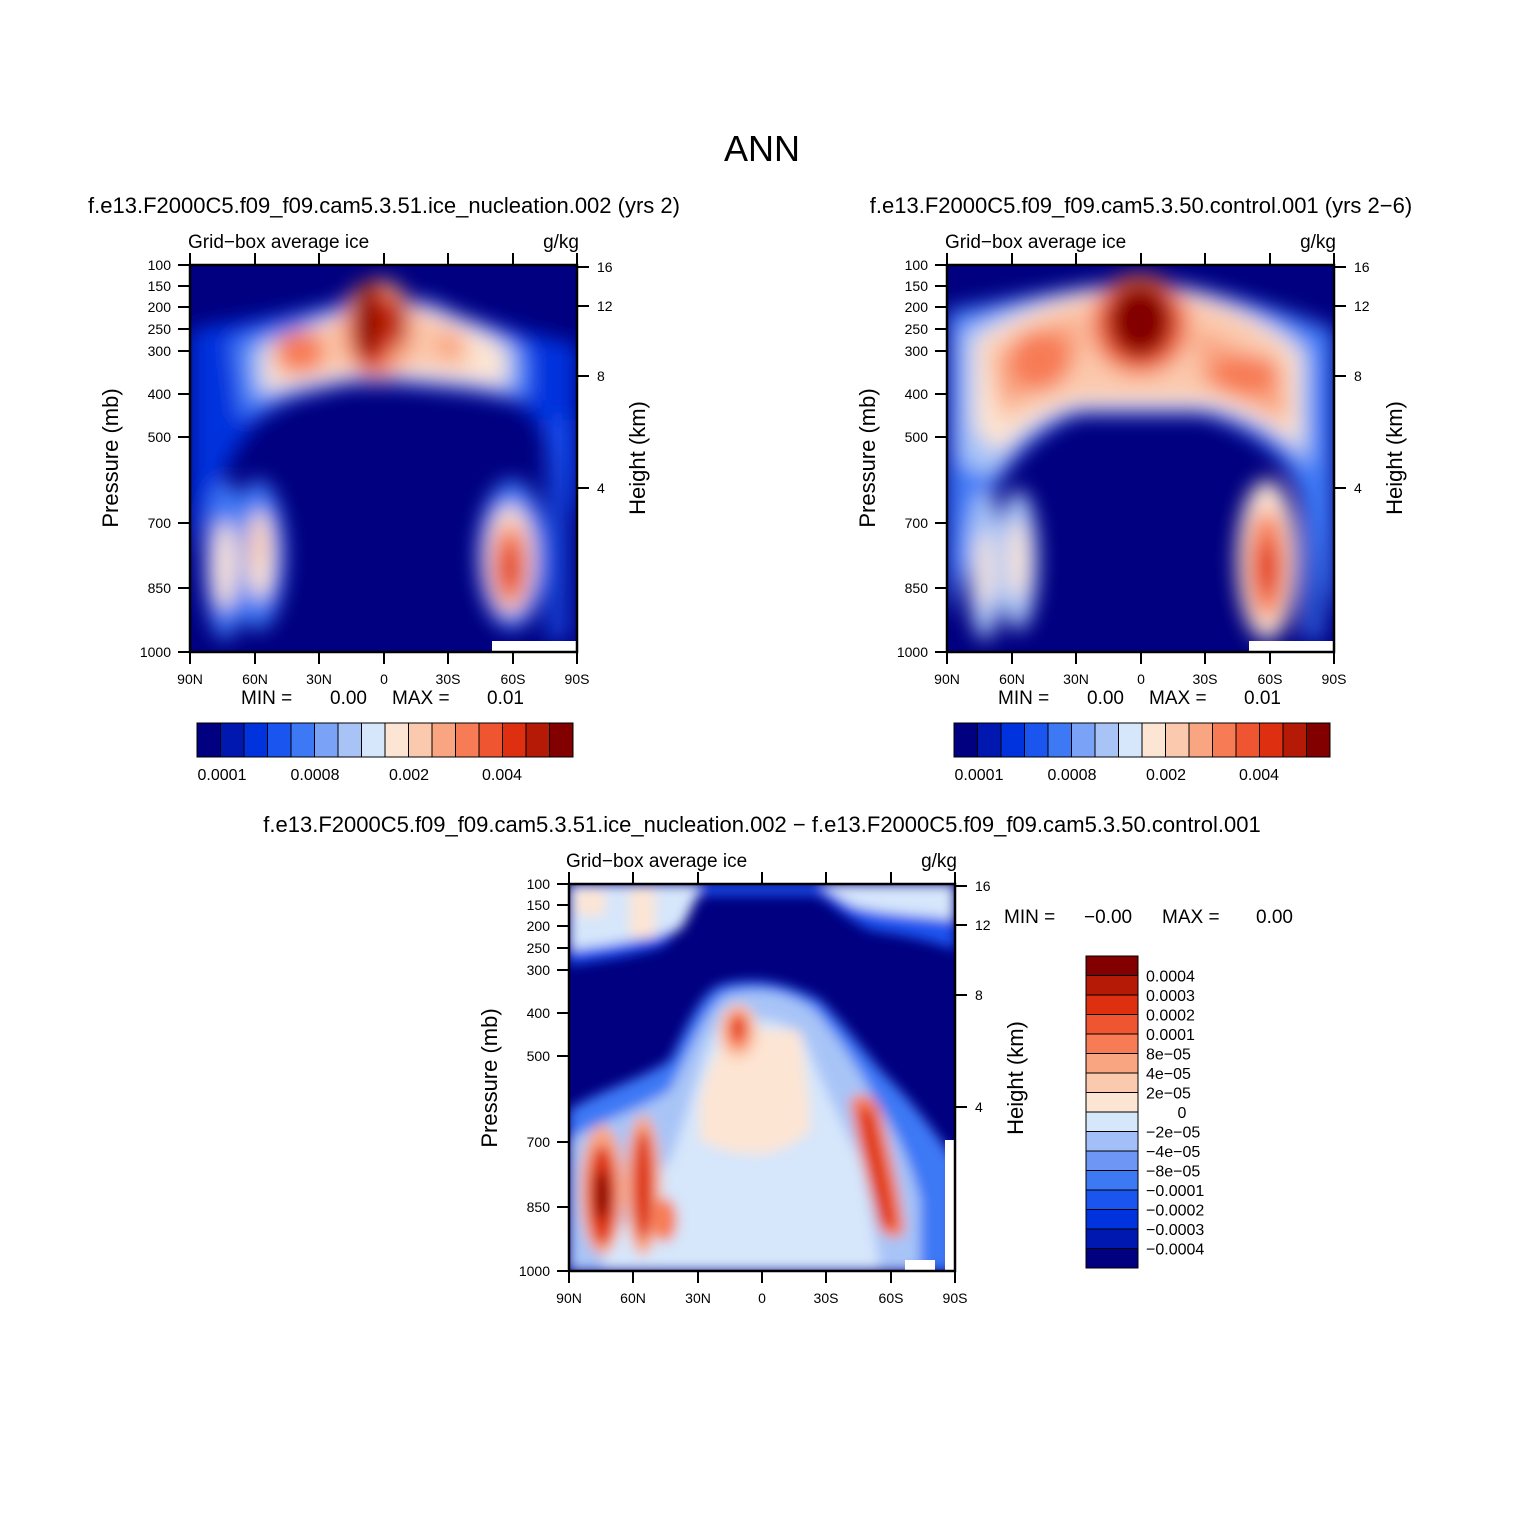  I want to click on colorbar-vertical, so click(1112, 1112).